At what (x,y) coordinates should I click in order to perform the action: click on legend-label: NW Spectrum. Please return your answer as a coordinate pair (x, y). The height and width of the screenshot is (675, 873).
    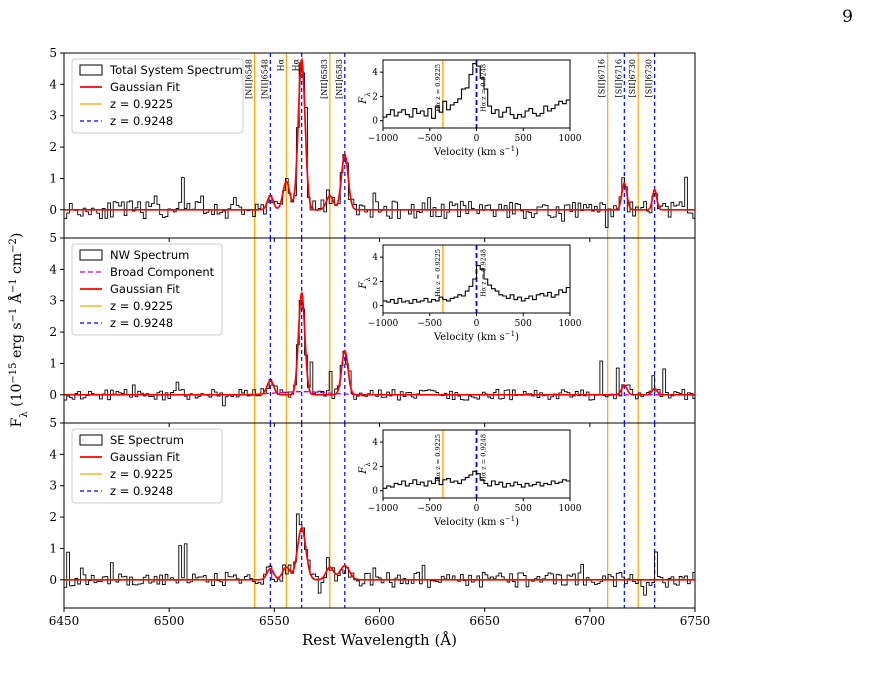
    Looking at the image, I should click on (149, 255).